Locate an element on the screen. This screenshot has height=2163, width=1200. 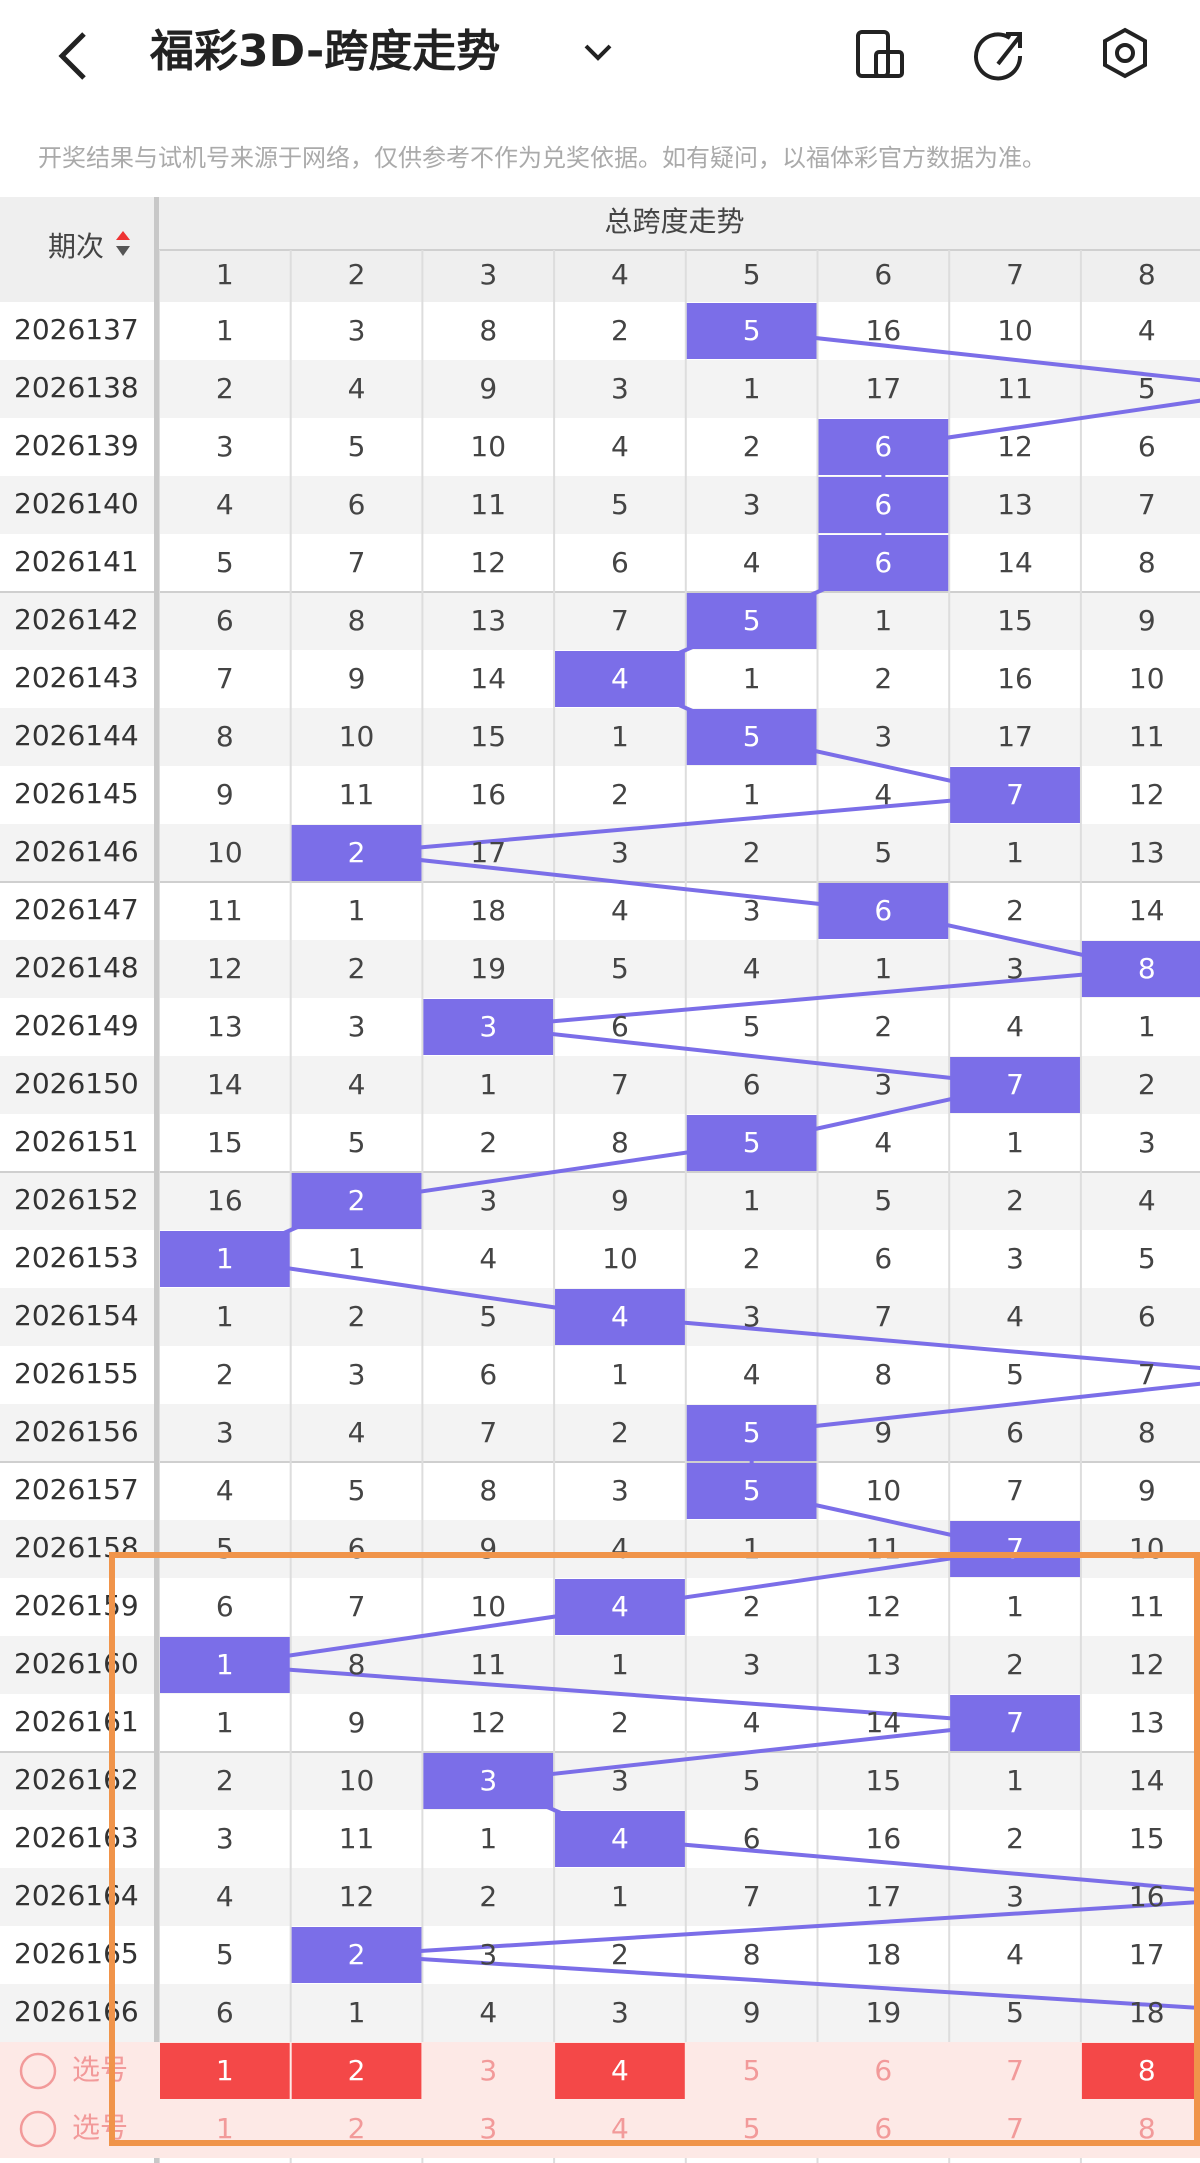
period: 2026143 is located at coordinates (76, 677).